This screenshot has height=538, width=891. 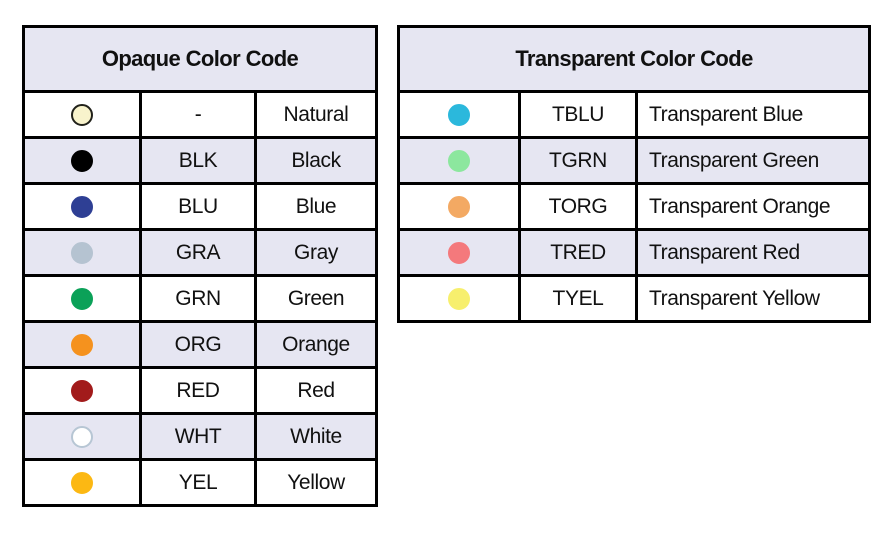 I want to click on color-name: Gray, so click(x=316, y=252).